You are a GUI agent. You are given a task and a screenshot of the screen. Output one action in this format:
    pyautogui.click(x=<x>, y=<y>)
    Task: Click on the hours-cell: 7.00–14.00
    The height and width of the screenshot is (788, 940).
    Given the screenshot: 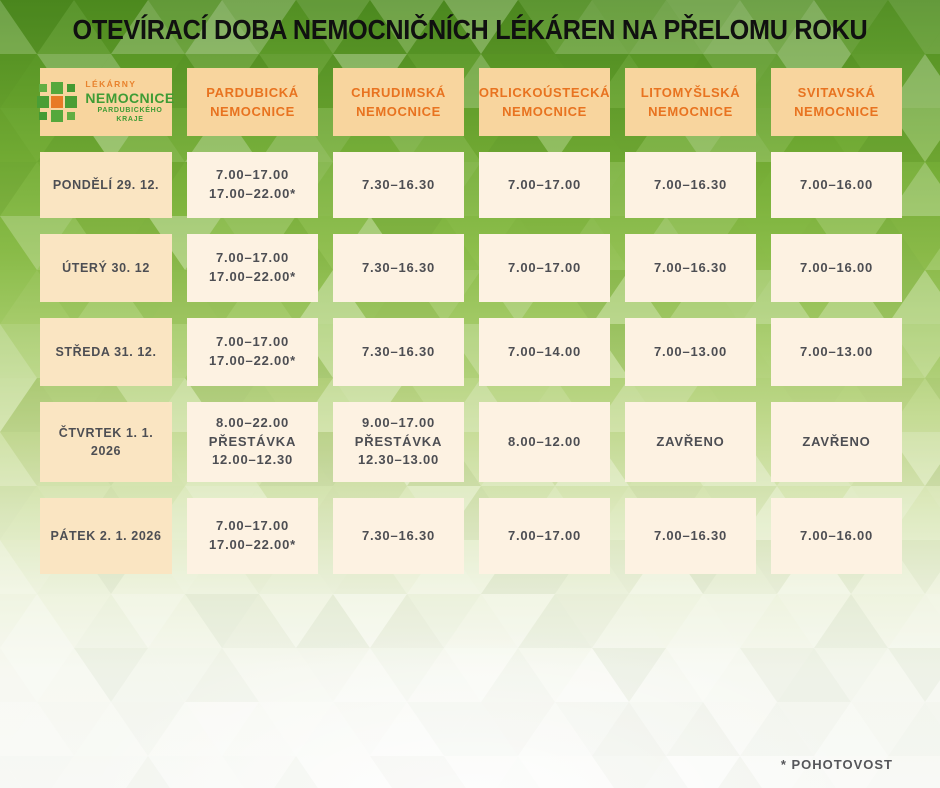 What is the action you would take?
    pyautogui.click(x=544, y=352)
    